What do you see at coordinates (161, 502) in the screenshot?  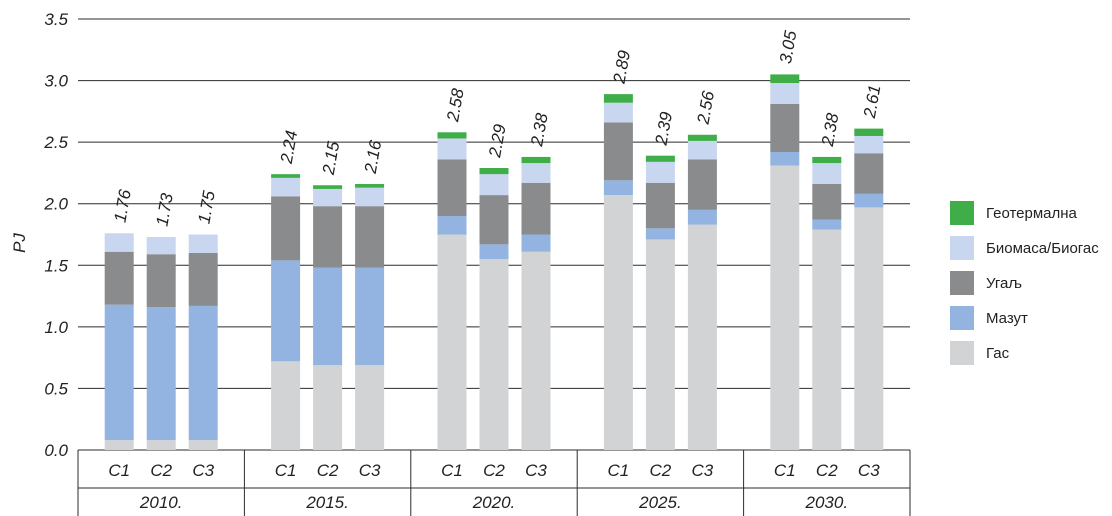 I see `group-label: 2010.` at bounding box center [161, 502].